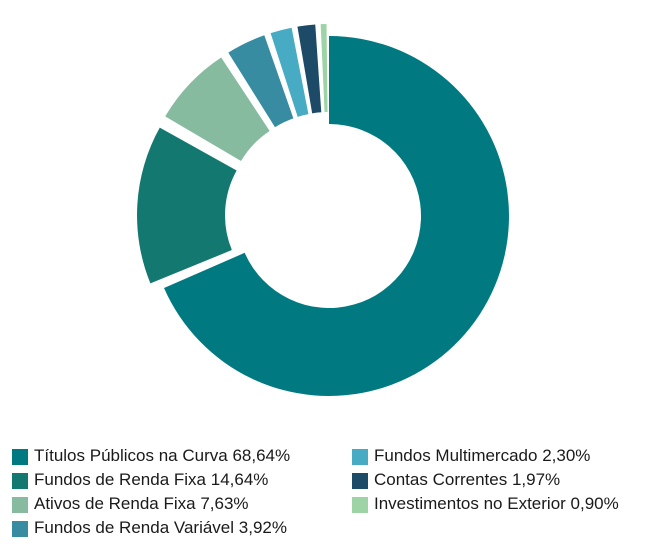  What do you see at coordinates (440, 479) in the screenshot?
I see `legend-name: Contas Correntes` at bounding box center [440, 479].